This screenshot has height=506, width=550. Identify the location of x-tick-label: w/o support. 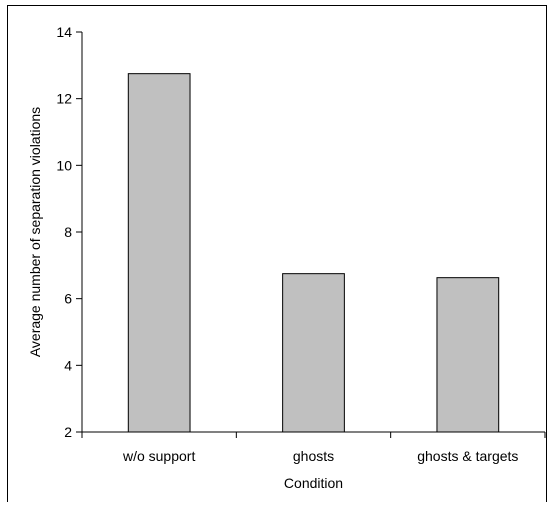
(158, 456).